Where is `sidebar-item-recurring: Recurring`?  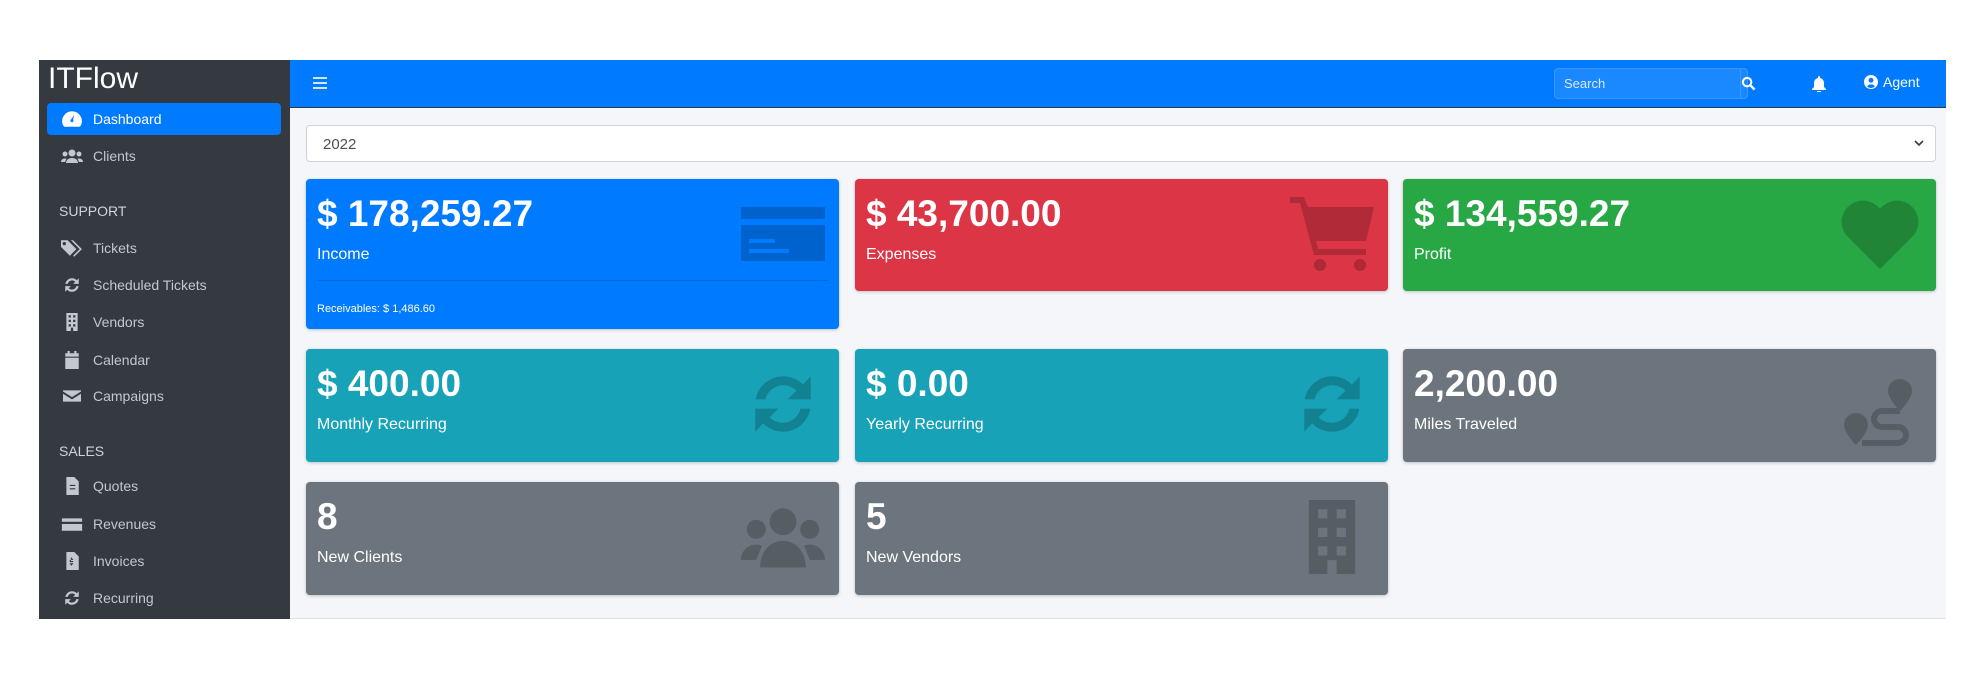
sidebar-item-recurring: Recurring is located at coordinates (164, 598).